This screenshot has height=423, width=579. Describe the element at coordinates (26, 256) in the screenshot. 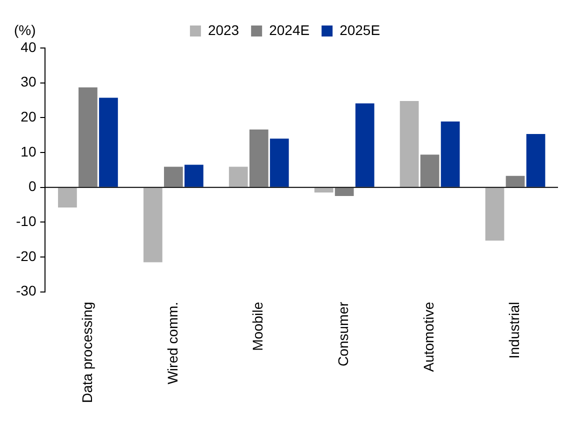

I see `y-tick-label: -20` at that location.